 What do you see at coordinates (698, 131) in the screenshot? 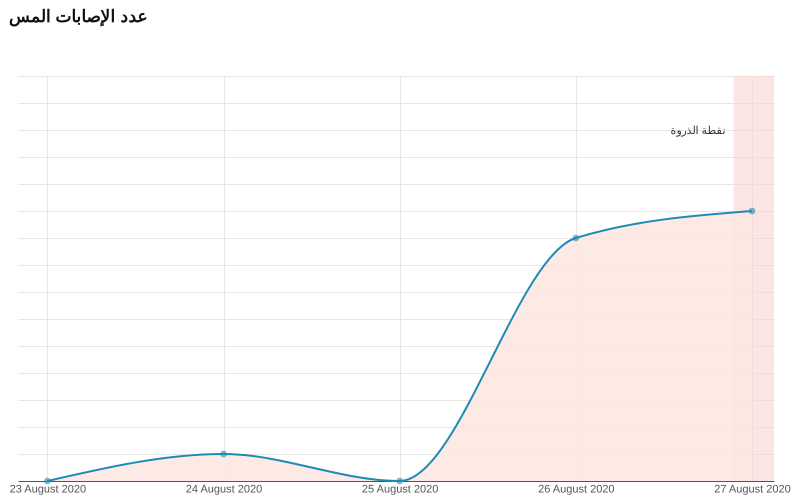
I see `band-label: نقطة الذروة` at bounding box center [698, 131].